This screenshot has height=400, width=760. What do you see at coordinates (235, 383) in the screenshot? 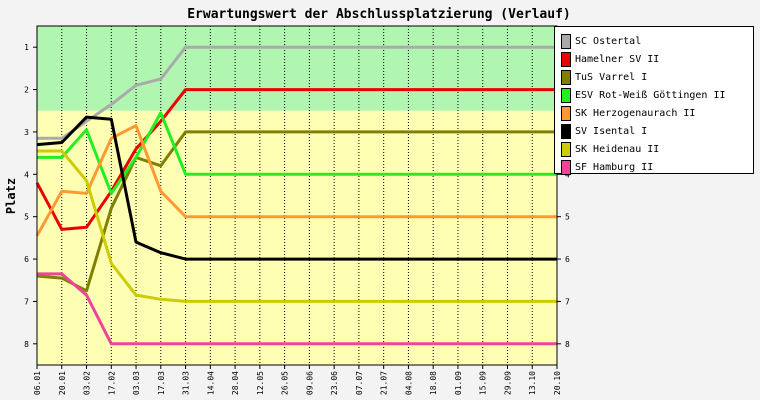
I see `x-tick-label: 28.04` at bounding box center [235, 383].